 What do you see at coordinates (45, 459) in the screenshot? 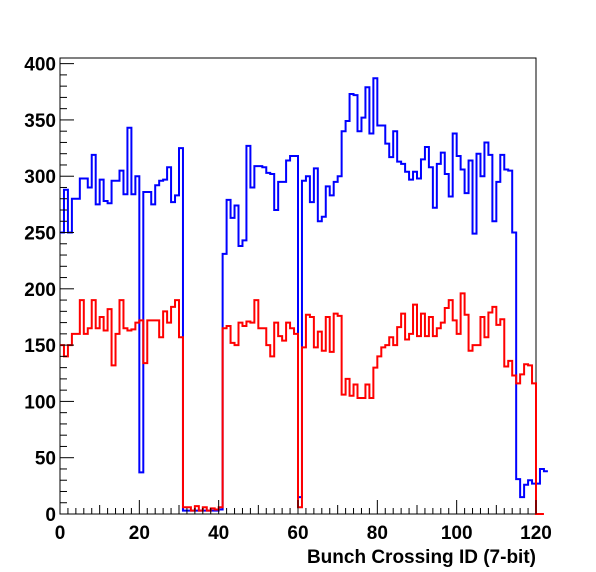
I see `y-tick-label: 50` at bounding box center [45, 459].